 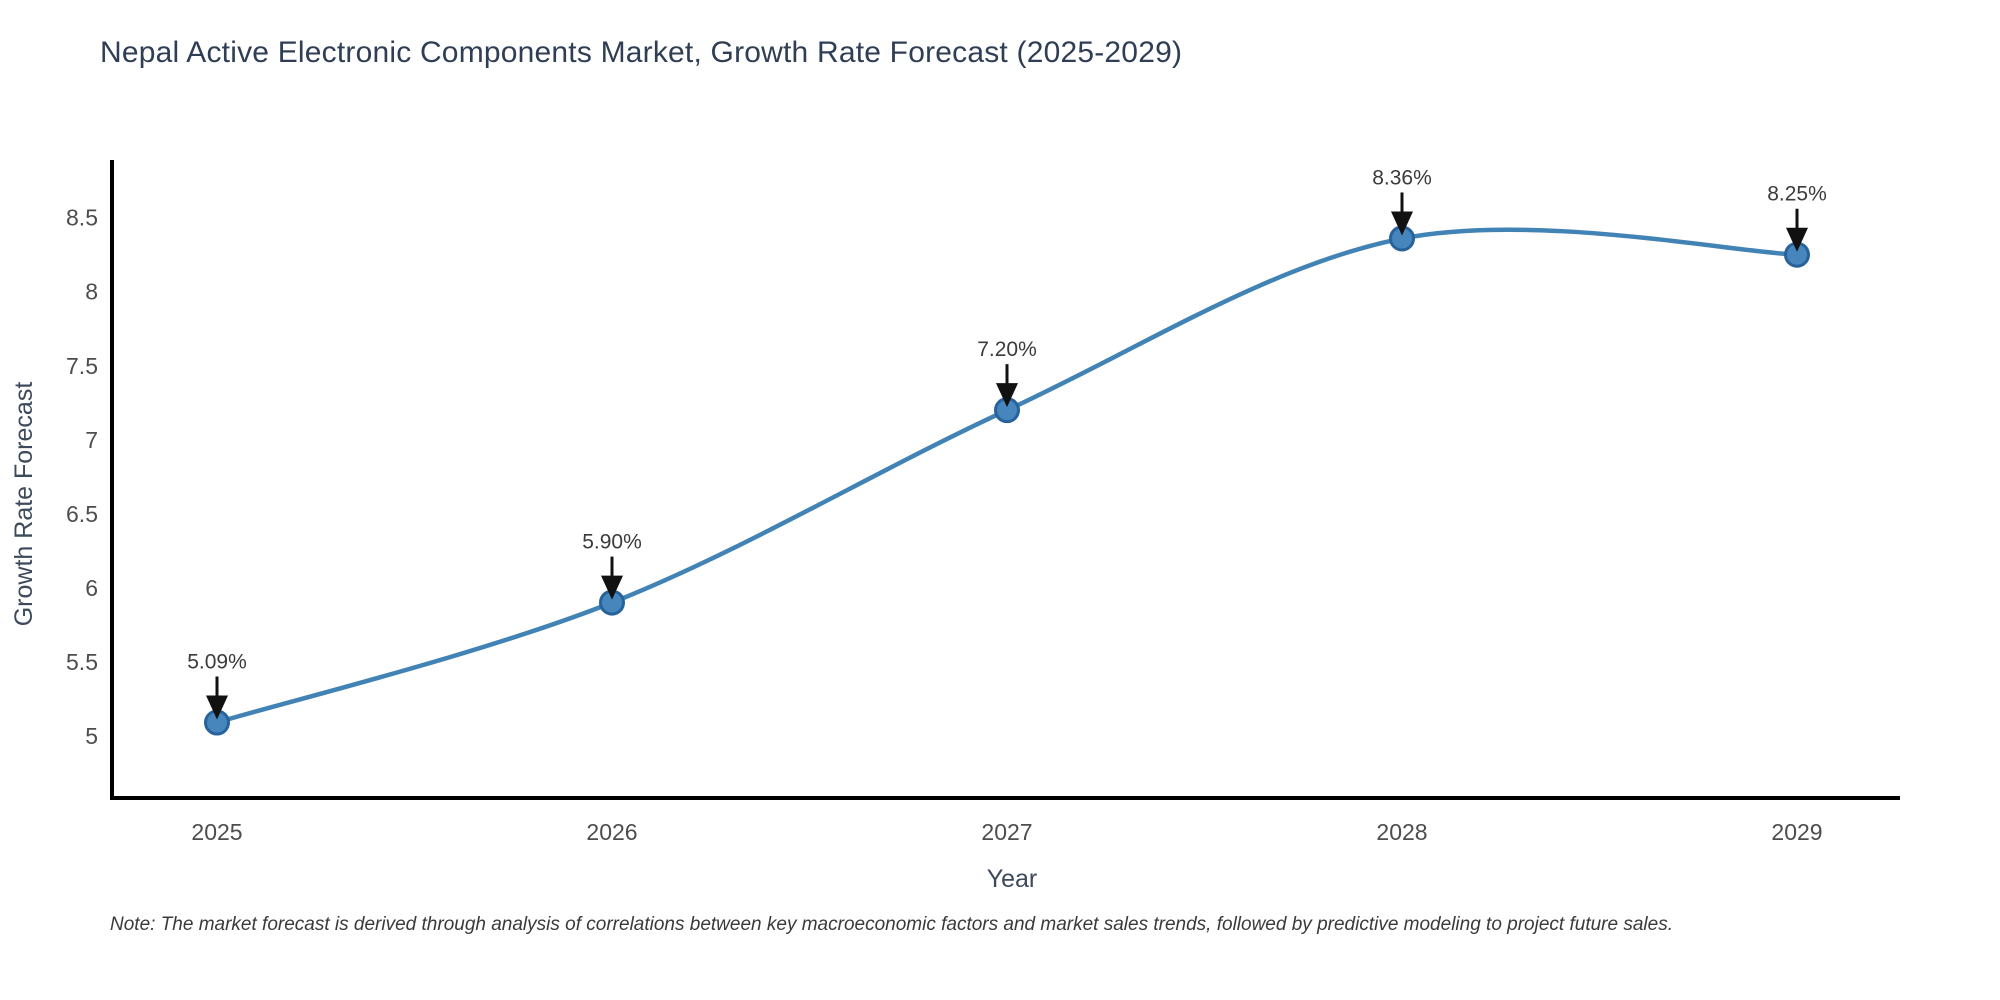 What do you see at coordinates (1007, 349) in the screenshot?
I see `annotation-label: 7.20%` at bounding box center [1007, 349].